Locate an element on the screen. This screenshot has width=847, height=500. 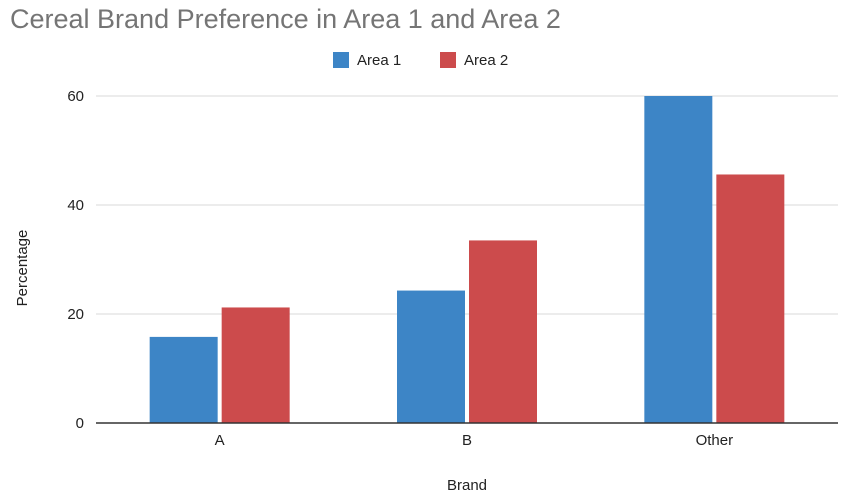
y-tick-label: 40 is located at coordinates (75, 205).